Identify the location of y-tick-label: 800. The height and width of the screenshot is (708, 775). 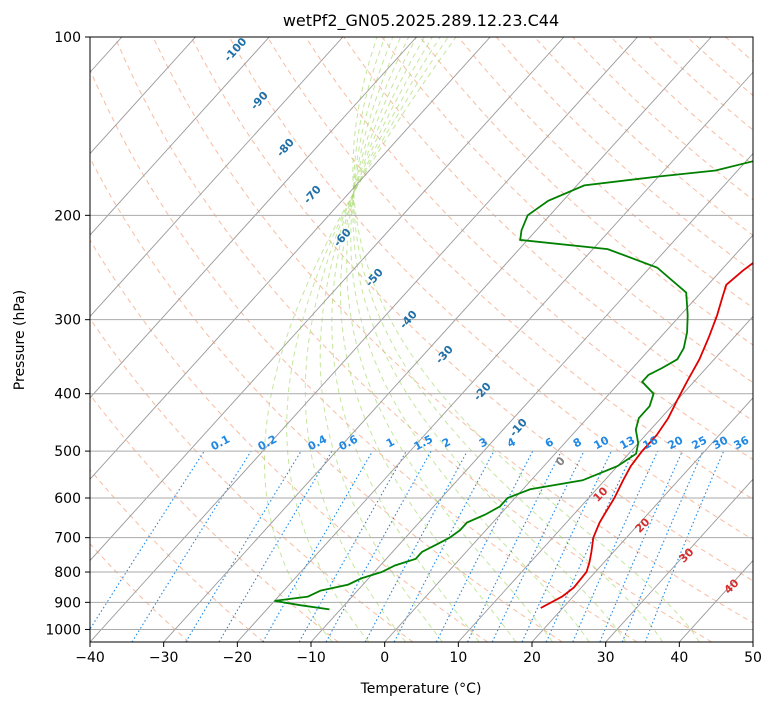
(67, 573).